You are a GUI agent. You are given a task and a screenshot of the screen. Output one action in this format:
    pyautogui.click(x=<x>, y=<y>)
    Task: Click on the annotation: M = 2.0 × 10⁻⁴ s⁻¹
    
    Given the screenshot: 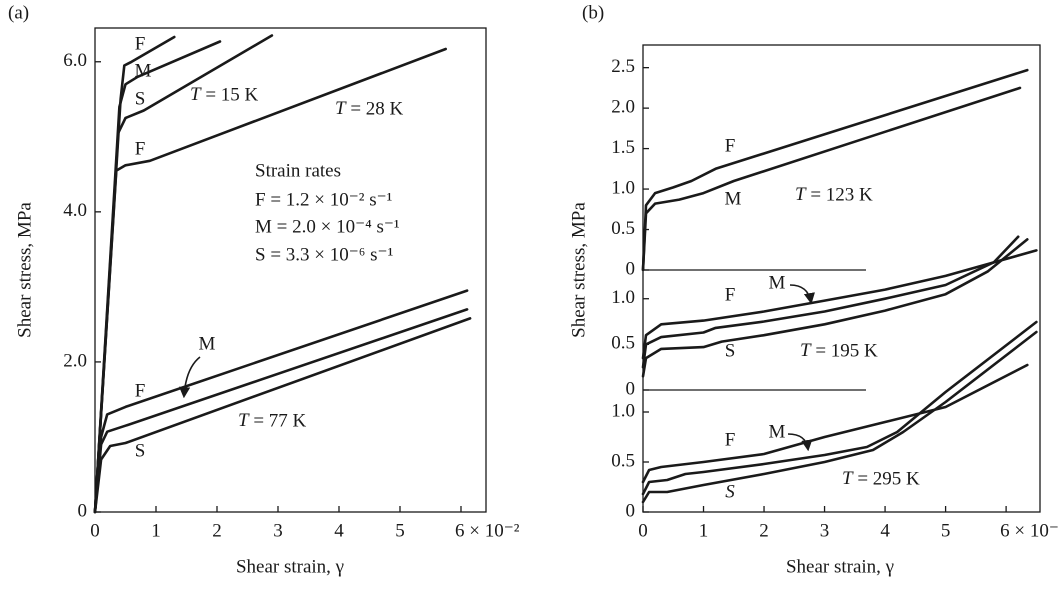 What is the action you would take?
    pyautogui.click(x=327, y=226)
    